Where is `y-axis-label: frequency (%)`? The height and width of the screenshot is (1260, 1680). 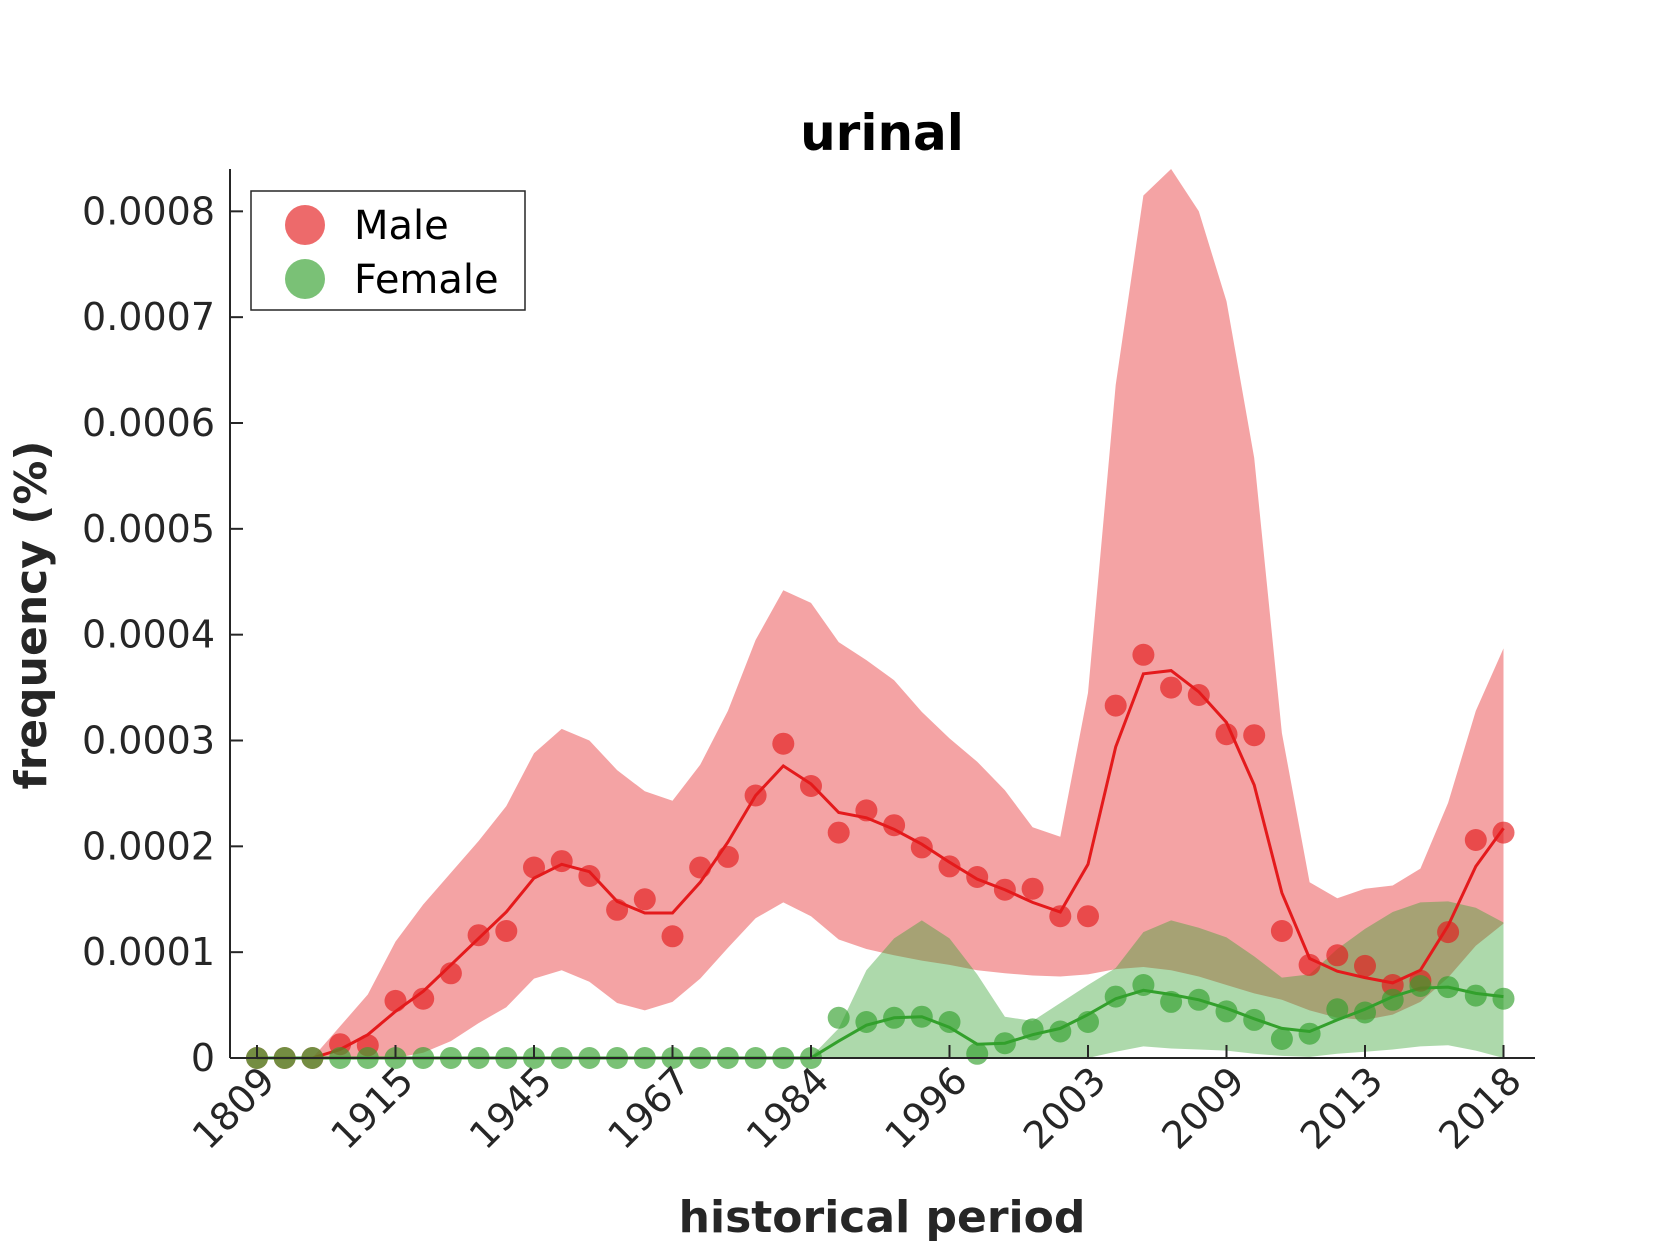
y-axis-label: frequency (%) is located at coordinates (31, 614).